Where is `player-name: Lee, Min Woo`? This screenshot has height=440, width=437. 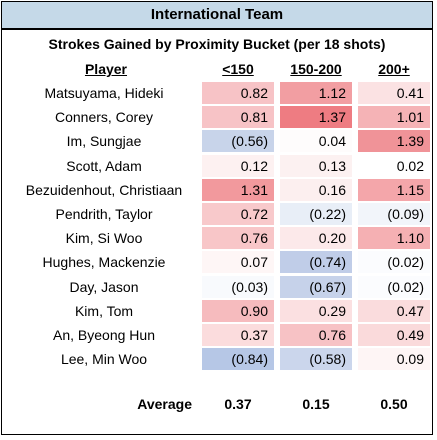
player-name: Lee, Min Woo is located at coordinates (104, 359).